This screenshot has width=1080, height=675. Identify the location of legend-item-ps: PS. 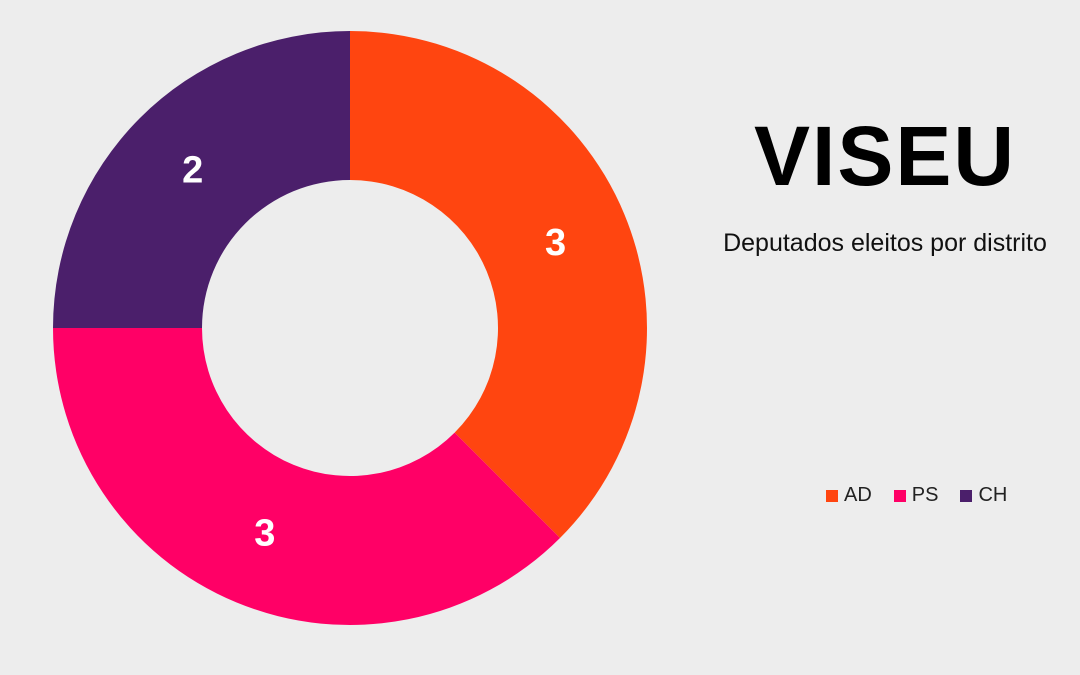
(916, 495).